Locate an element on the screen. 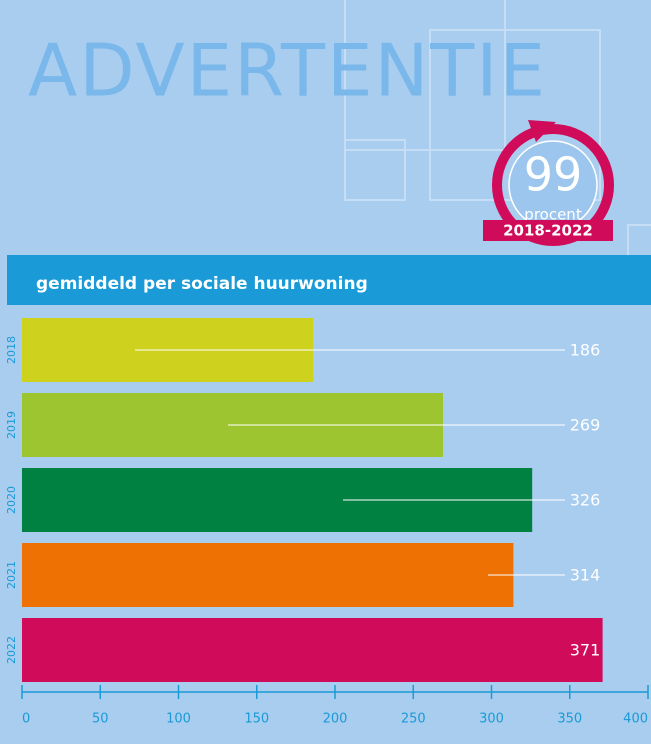 The height and width of the screenshot is (744, 651). x-tick-label: 100 is located at coordinates (178, 719).